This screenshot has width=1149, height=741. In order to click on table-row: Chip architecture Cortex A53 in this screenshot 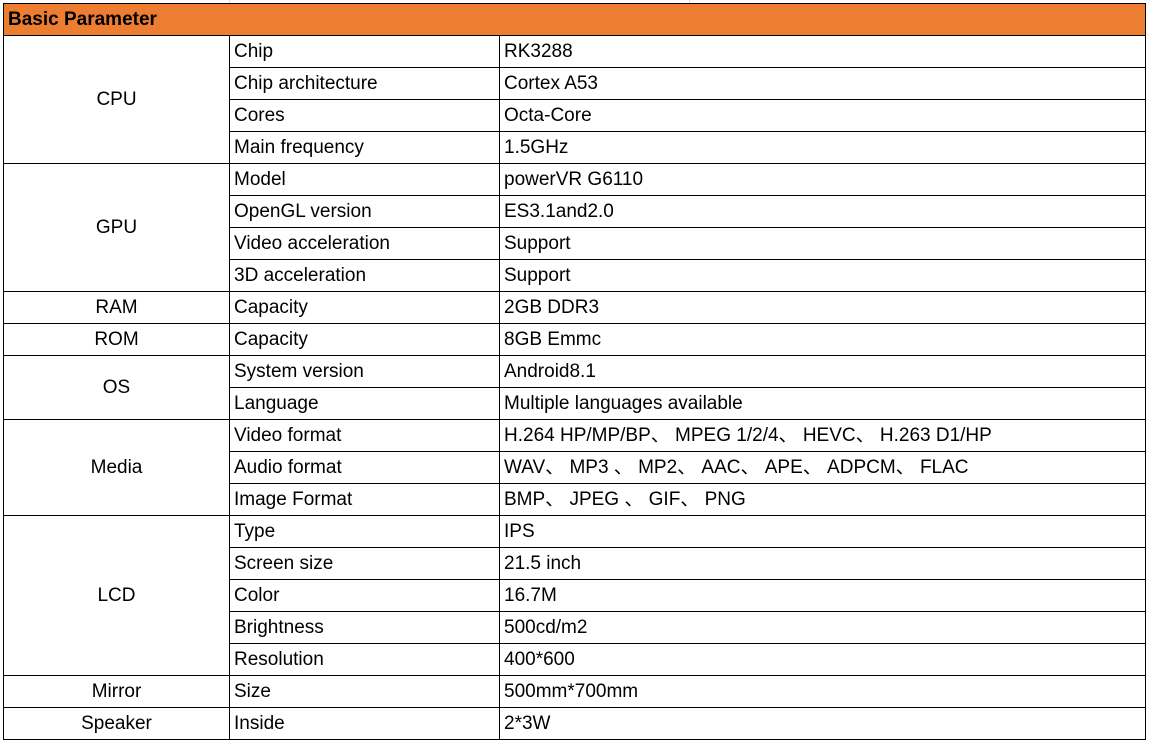, I will do `click(575, 83)`.